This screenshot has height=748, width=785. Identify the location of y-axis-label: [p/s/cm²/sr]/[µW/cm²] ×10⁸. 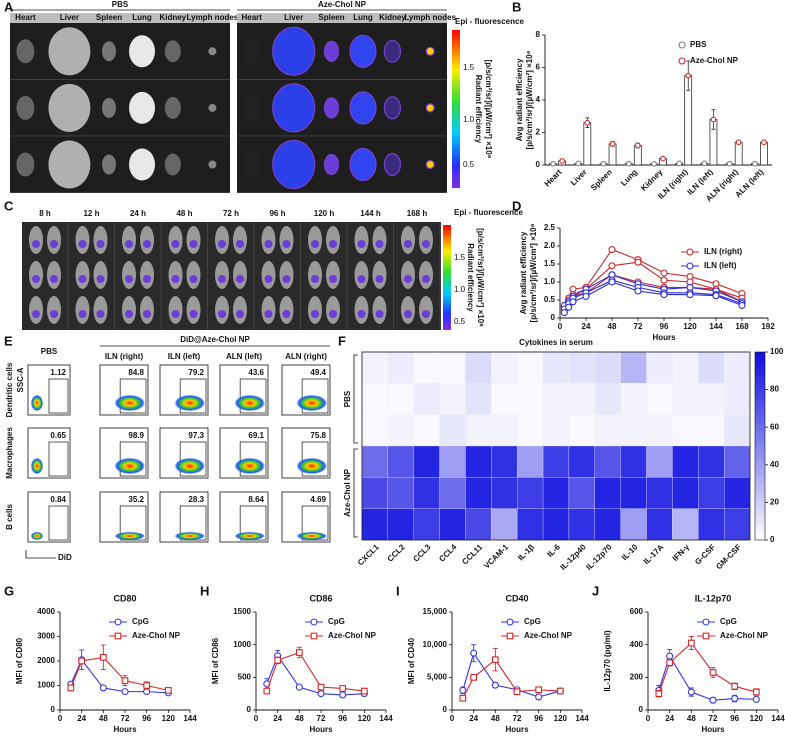
(529, 99).